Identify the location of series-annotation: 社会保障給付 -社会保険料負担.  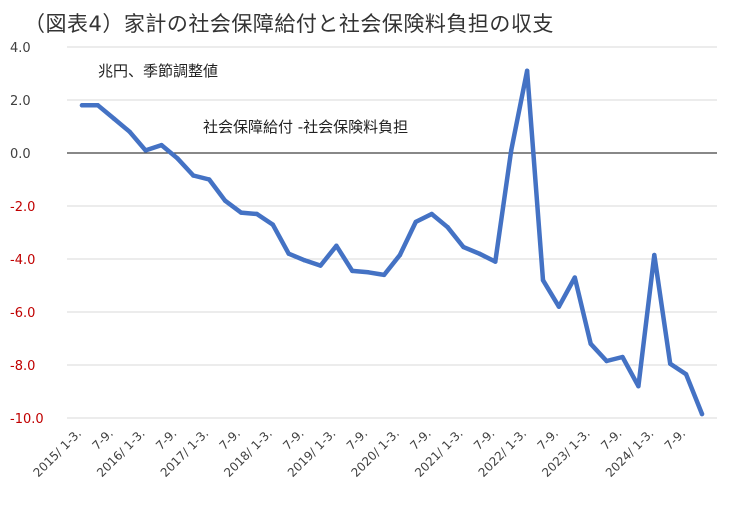
(305, 127).